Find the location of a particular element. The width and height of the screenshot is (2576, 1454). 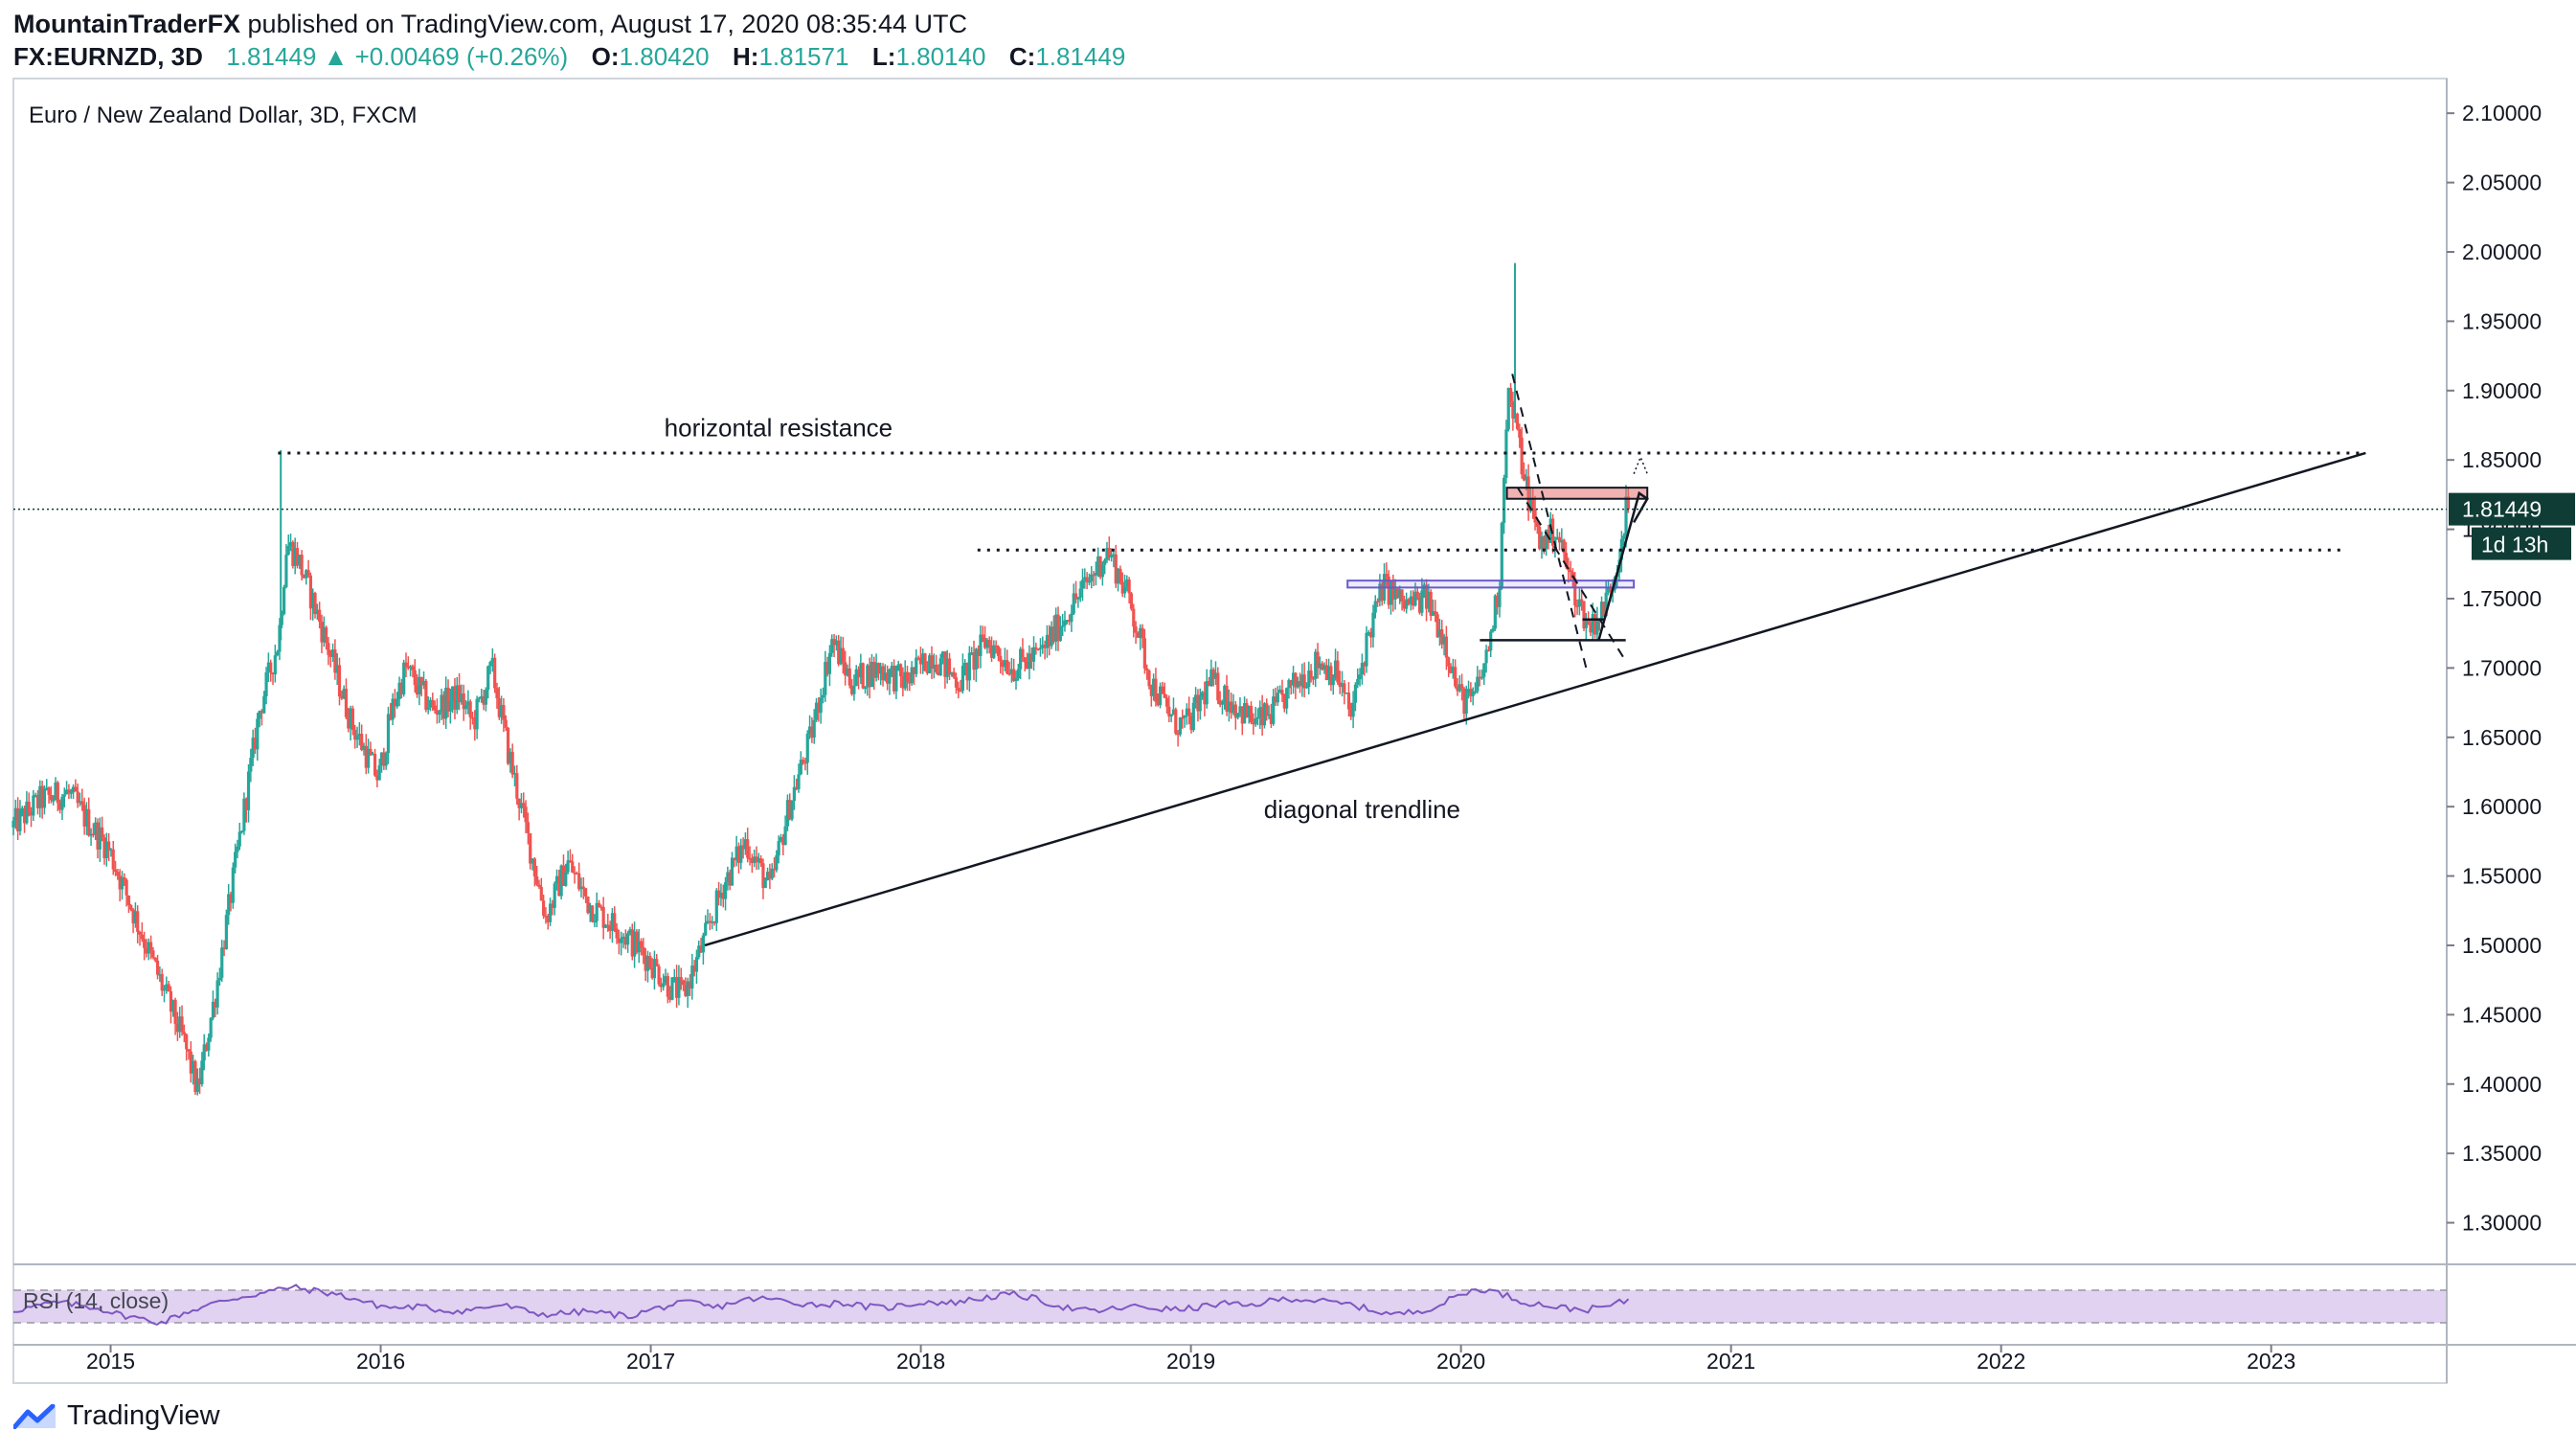

time-axis: 2015 2016 2017 2018 2019 2020 2021 2022 2023 is located at coordinates (1190, 1359).